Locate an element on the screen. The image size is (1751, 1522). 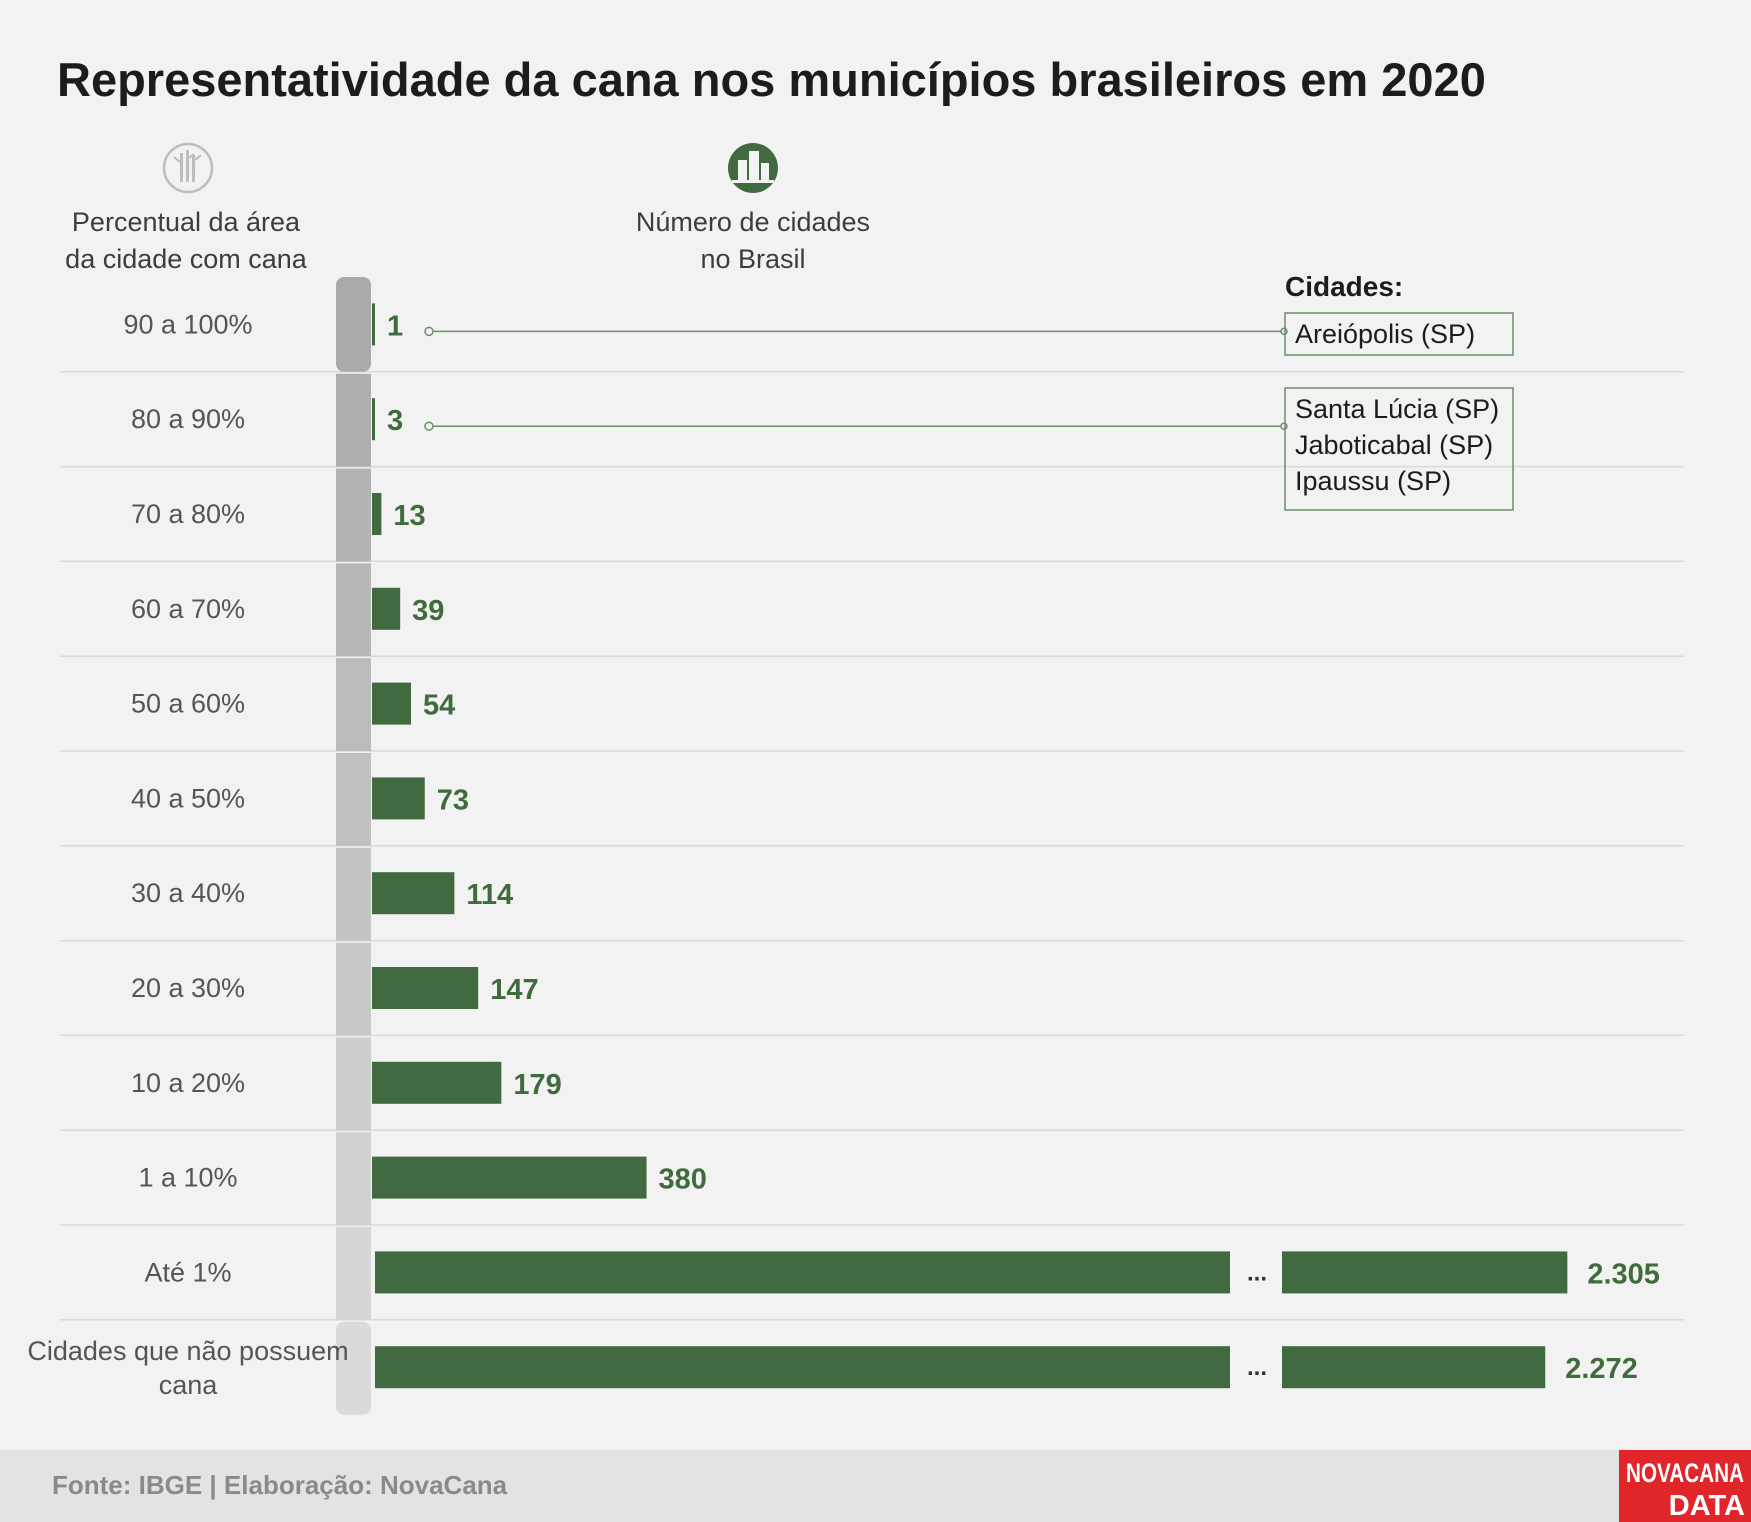
category-label: Cidades que não possuem cana is located at coordinates (187, 1368).